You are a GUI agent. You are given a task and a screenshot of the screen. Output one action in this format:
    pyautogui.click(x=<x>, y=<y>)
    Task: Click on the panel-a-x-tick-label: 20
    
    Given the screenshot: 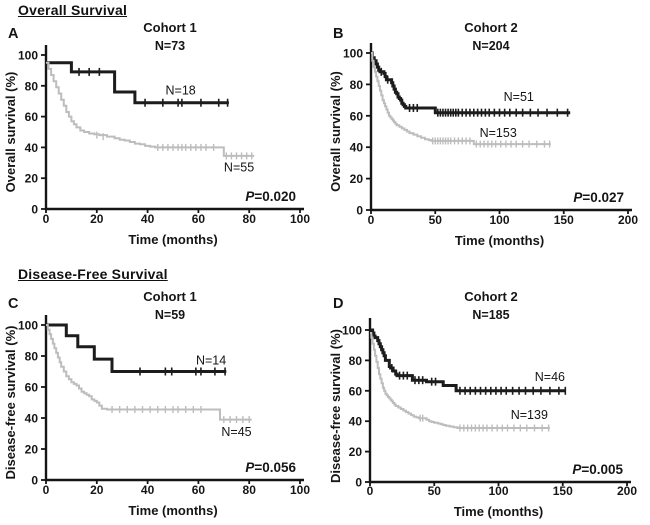 What is the action you would take?
    pyautogui.click(x=97, y=219)
    